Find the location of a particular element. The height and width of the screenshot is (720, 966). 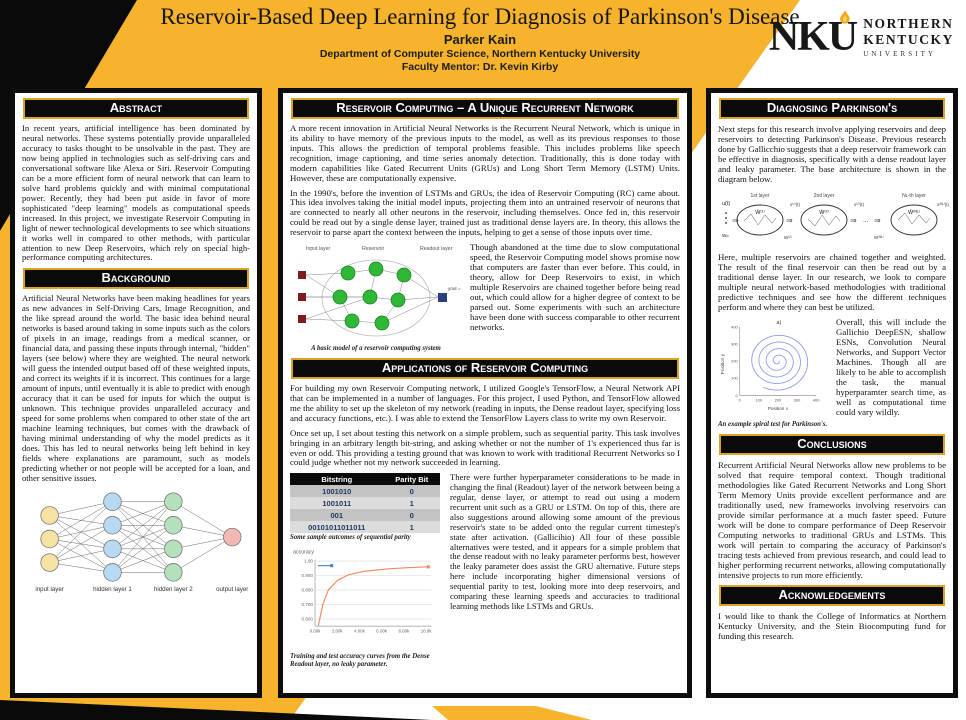

flame-icon is located at coordinates (845, 17).